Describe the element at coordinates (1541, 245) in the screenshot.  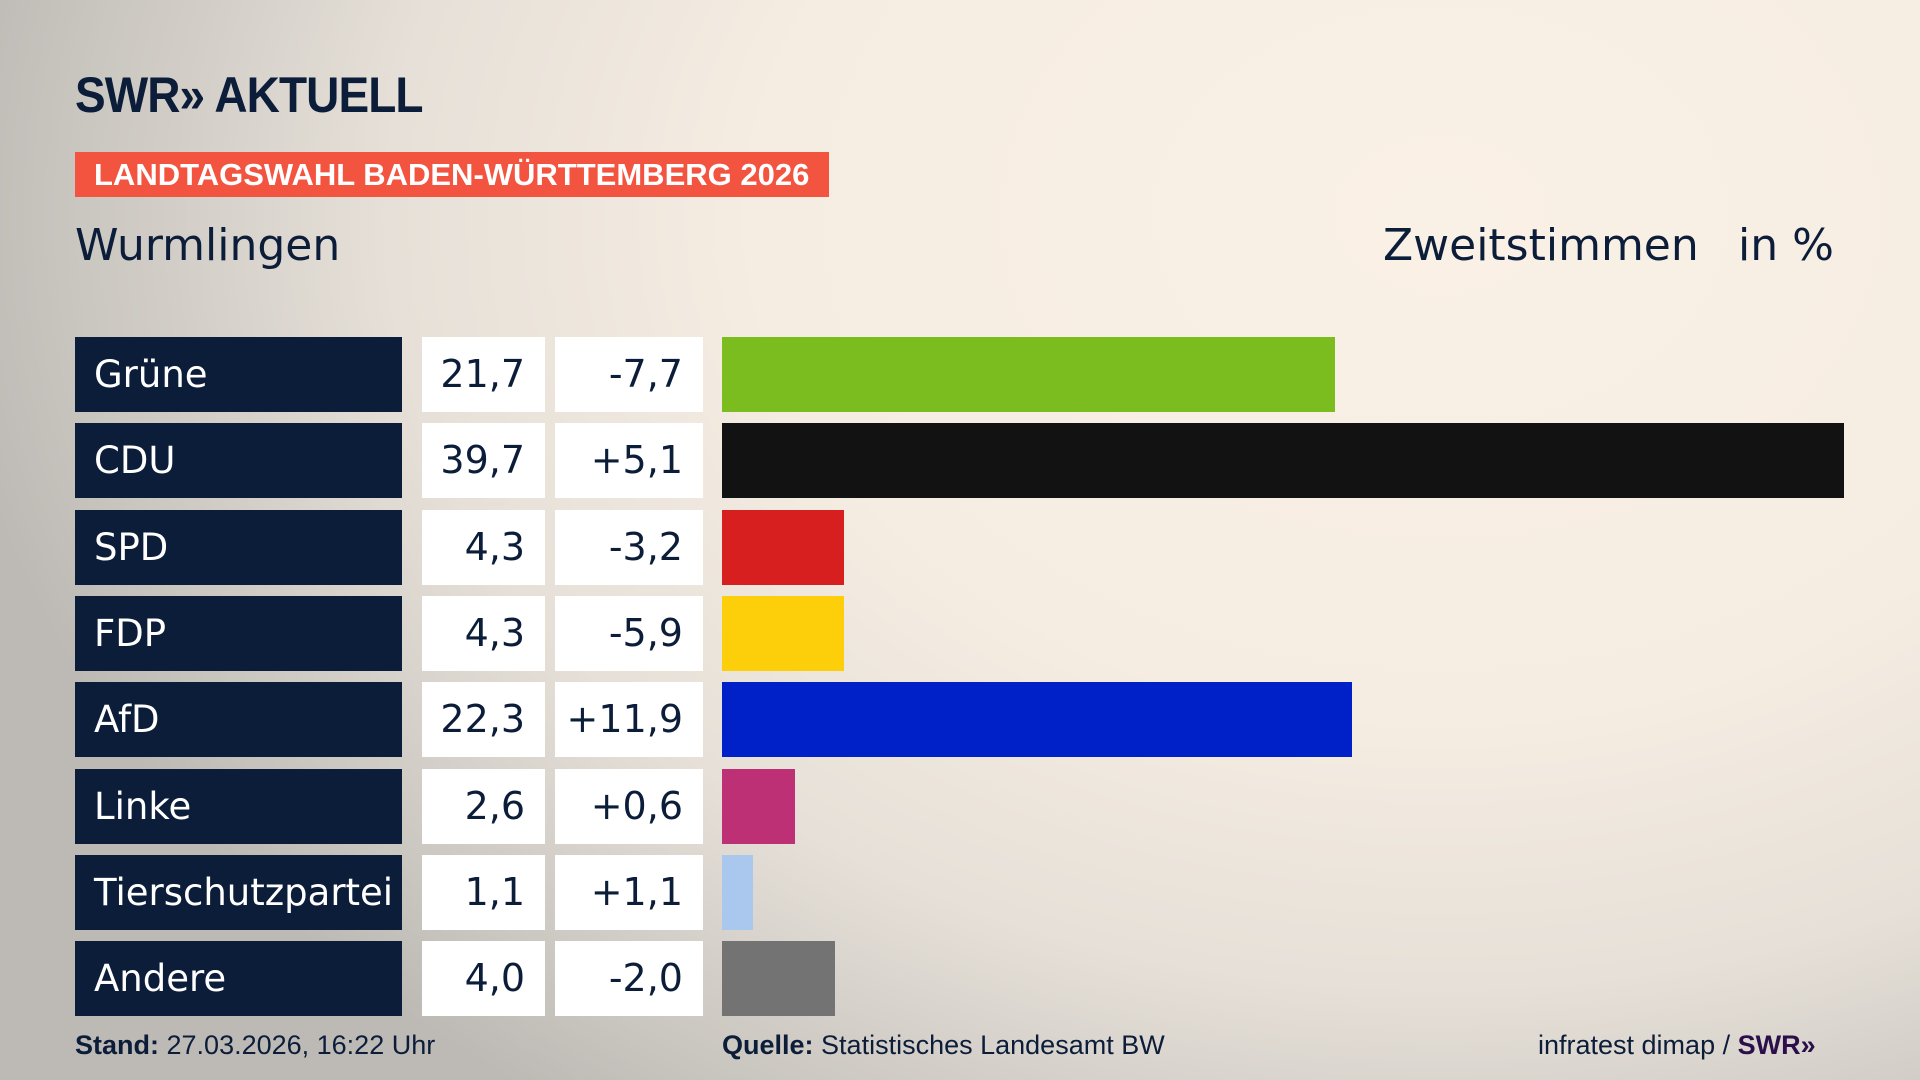
I see `metric-label: Zweitstimmen` at that location.